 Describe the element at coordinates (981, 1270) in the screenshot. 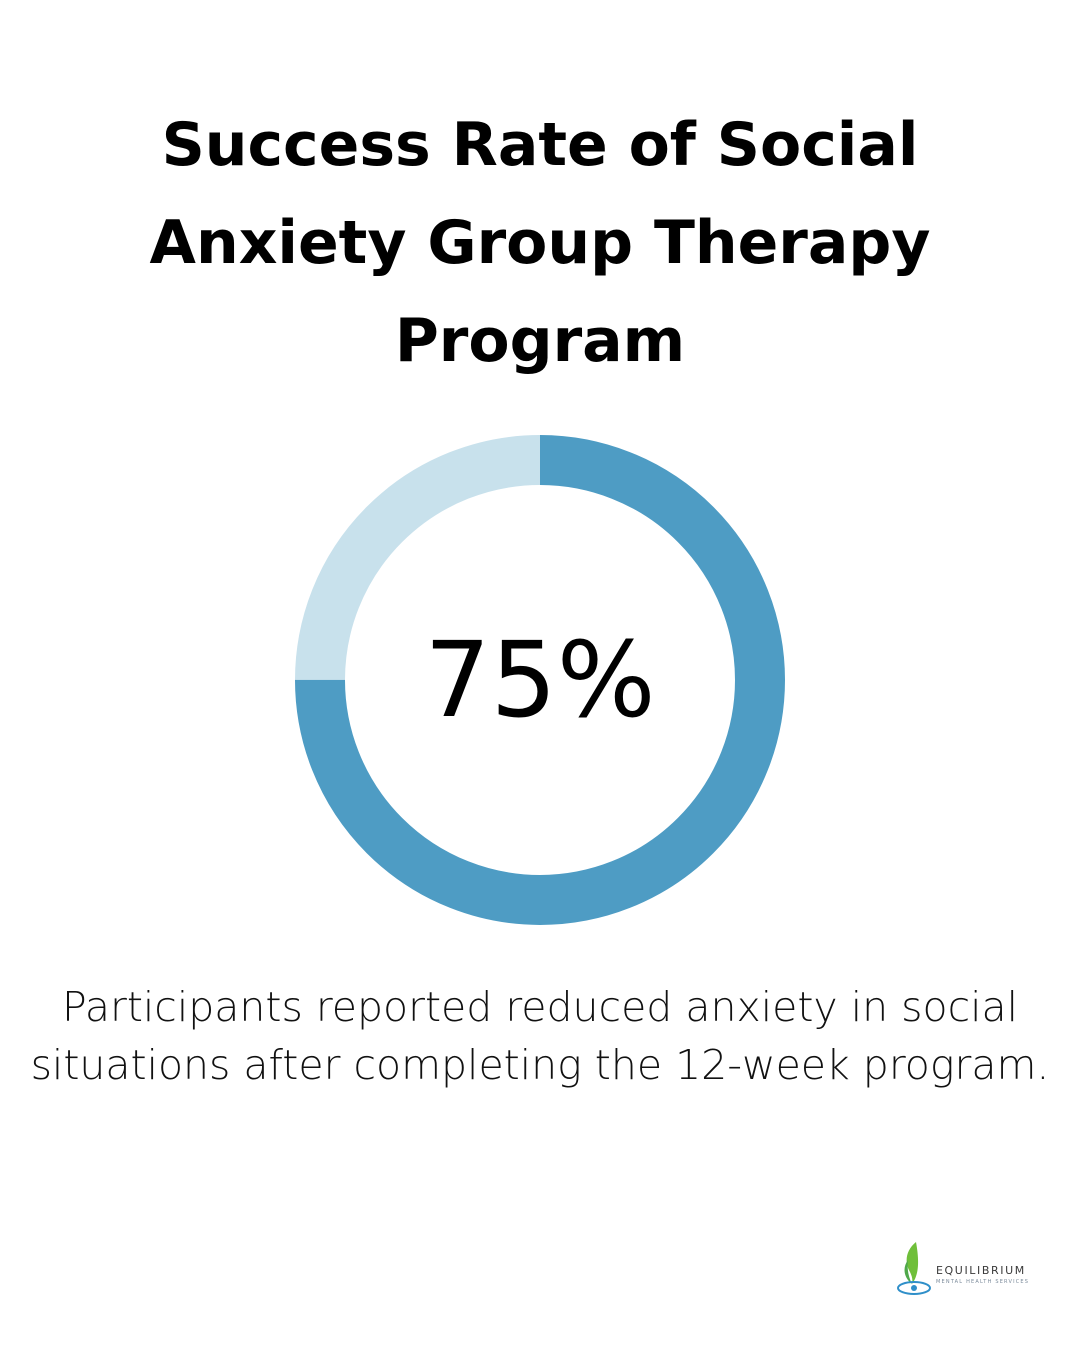

I see `brand-name: EQUILIBRIUM` at that location.